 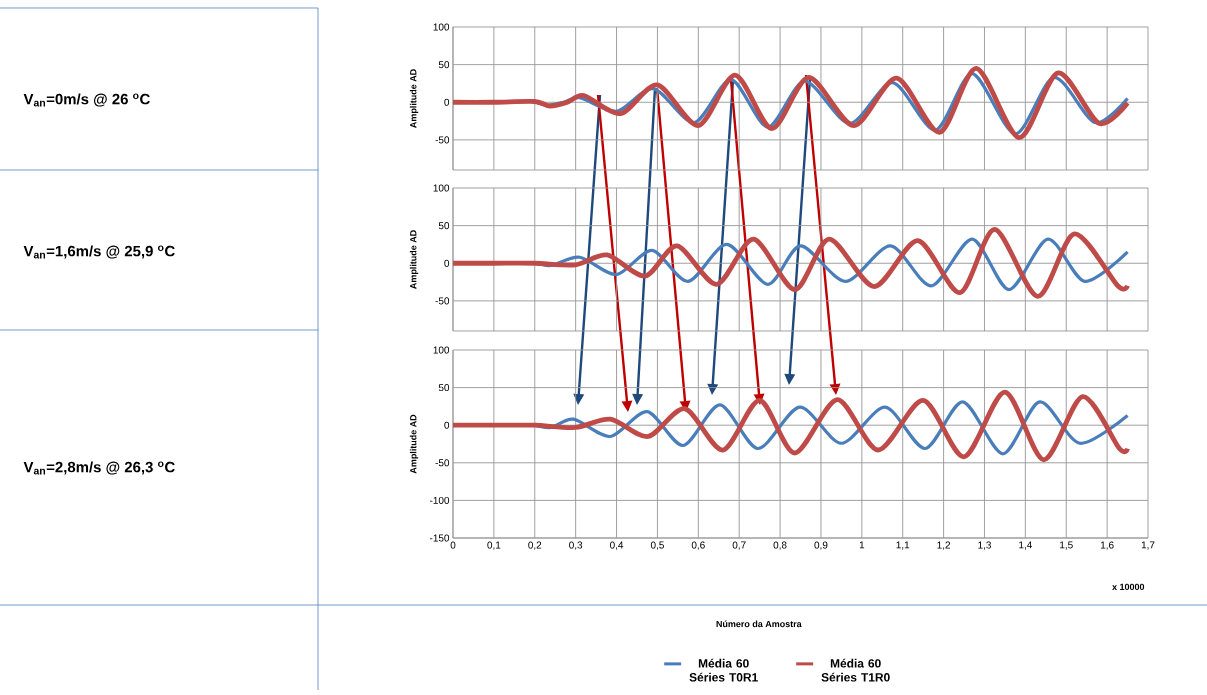 What do you see at coordinates (1128, 587) in the screenshot?
I see `text: x 10000` at bounding box center [1128, 587].